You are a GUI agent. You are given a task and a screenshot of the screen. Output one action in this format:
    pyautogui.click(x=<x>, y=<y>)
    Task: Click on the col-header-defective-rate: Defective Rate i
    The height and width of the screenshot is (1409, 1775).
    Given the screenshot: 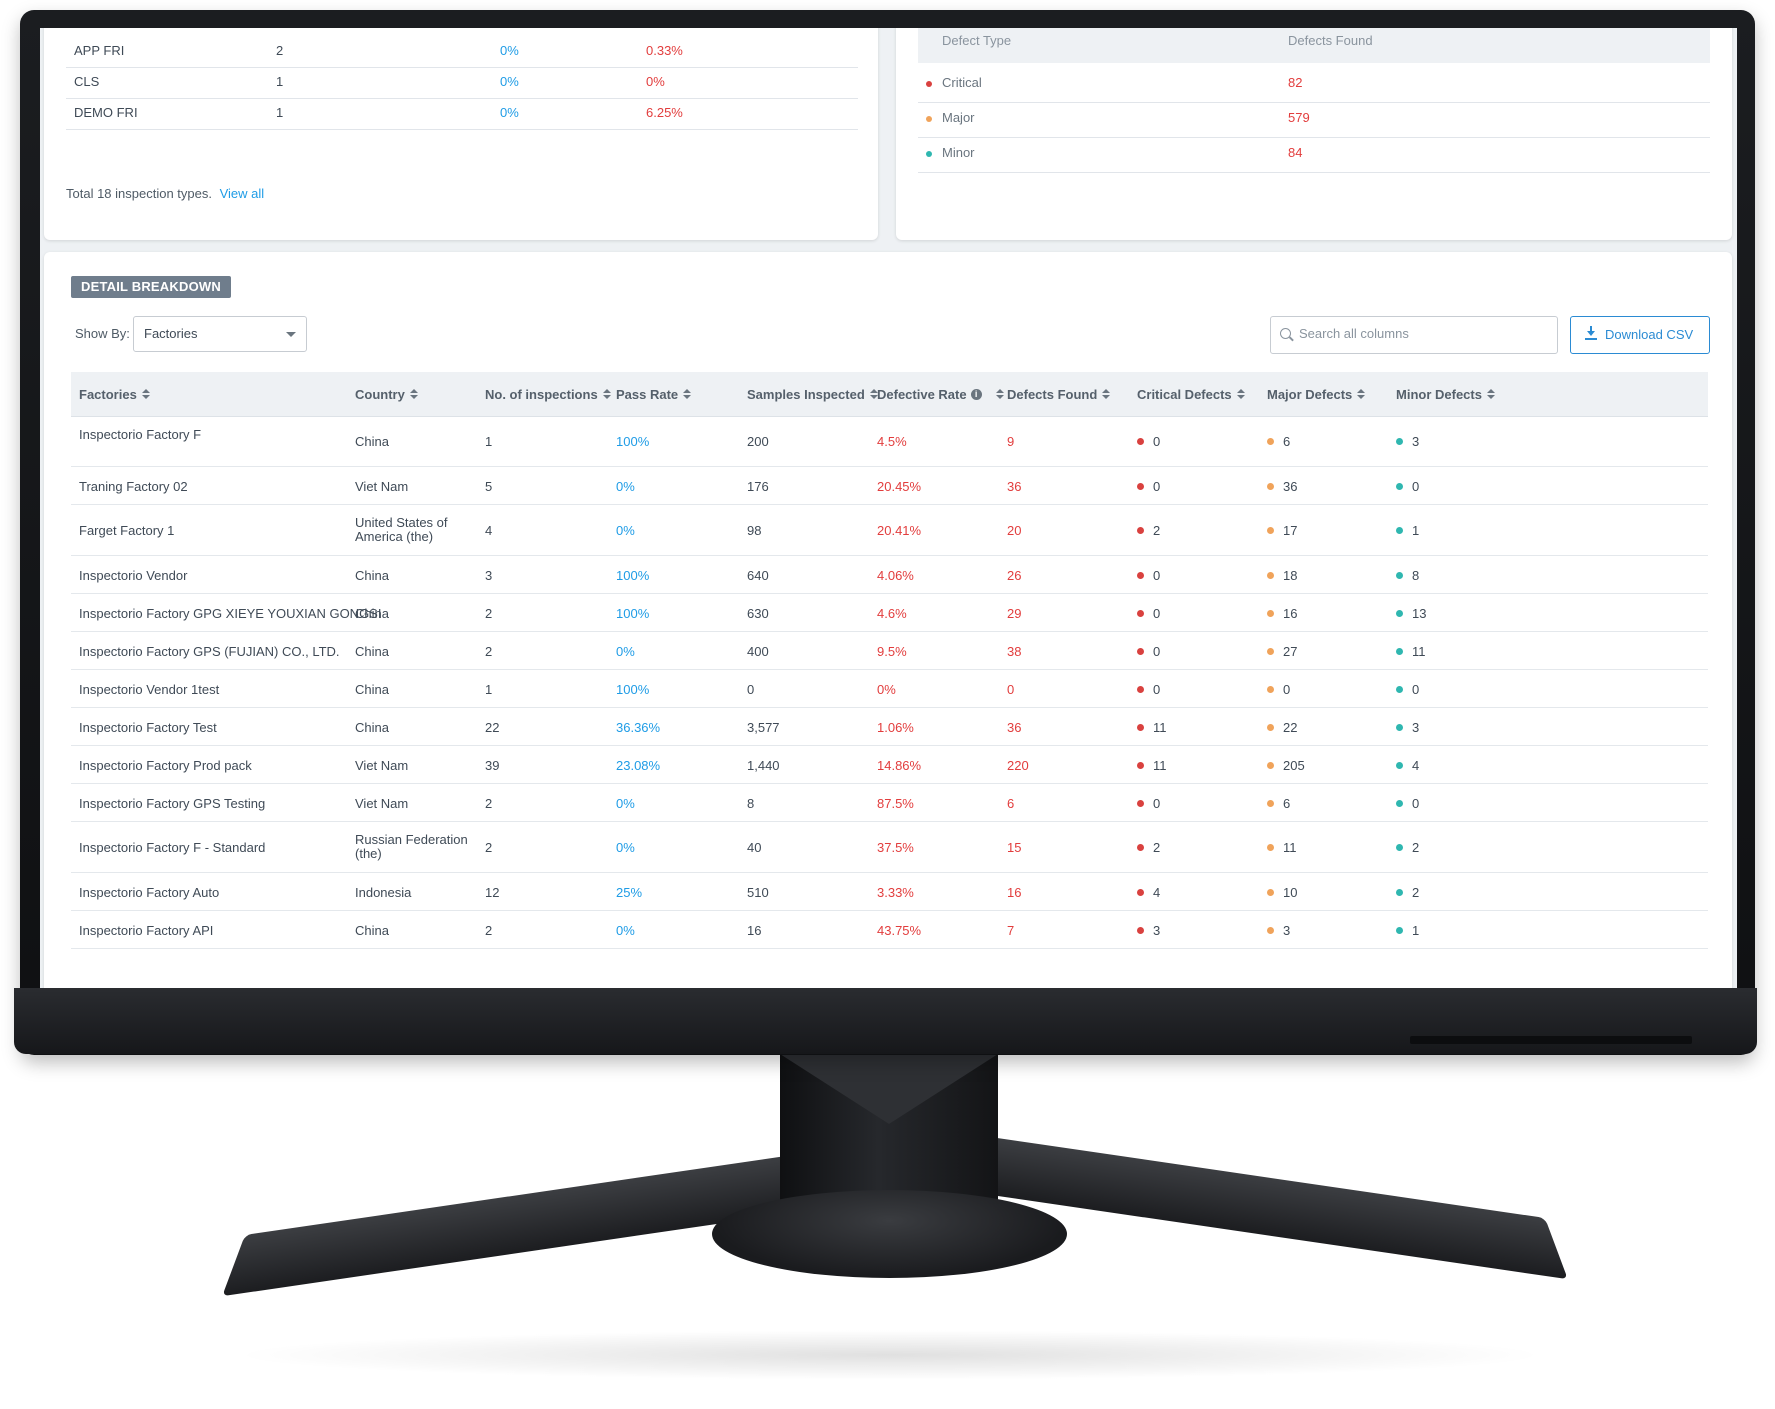 What is the action you would take?
    pyautogui.click(x=940, y=394)
    